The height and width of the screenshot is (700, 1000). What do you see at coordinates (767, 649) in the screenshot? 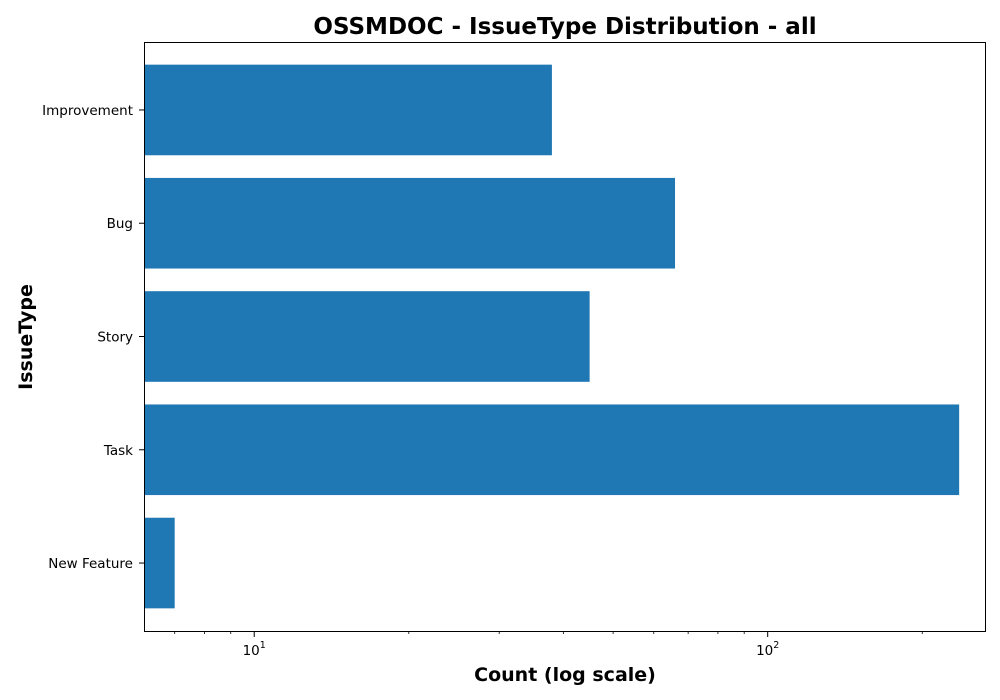
I see `x-tick-label: 10²` at bounding box center [767, 649].